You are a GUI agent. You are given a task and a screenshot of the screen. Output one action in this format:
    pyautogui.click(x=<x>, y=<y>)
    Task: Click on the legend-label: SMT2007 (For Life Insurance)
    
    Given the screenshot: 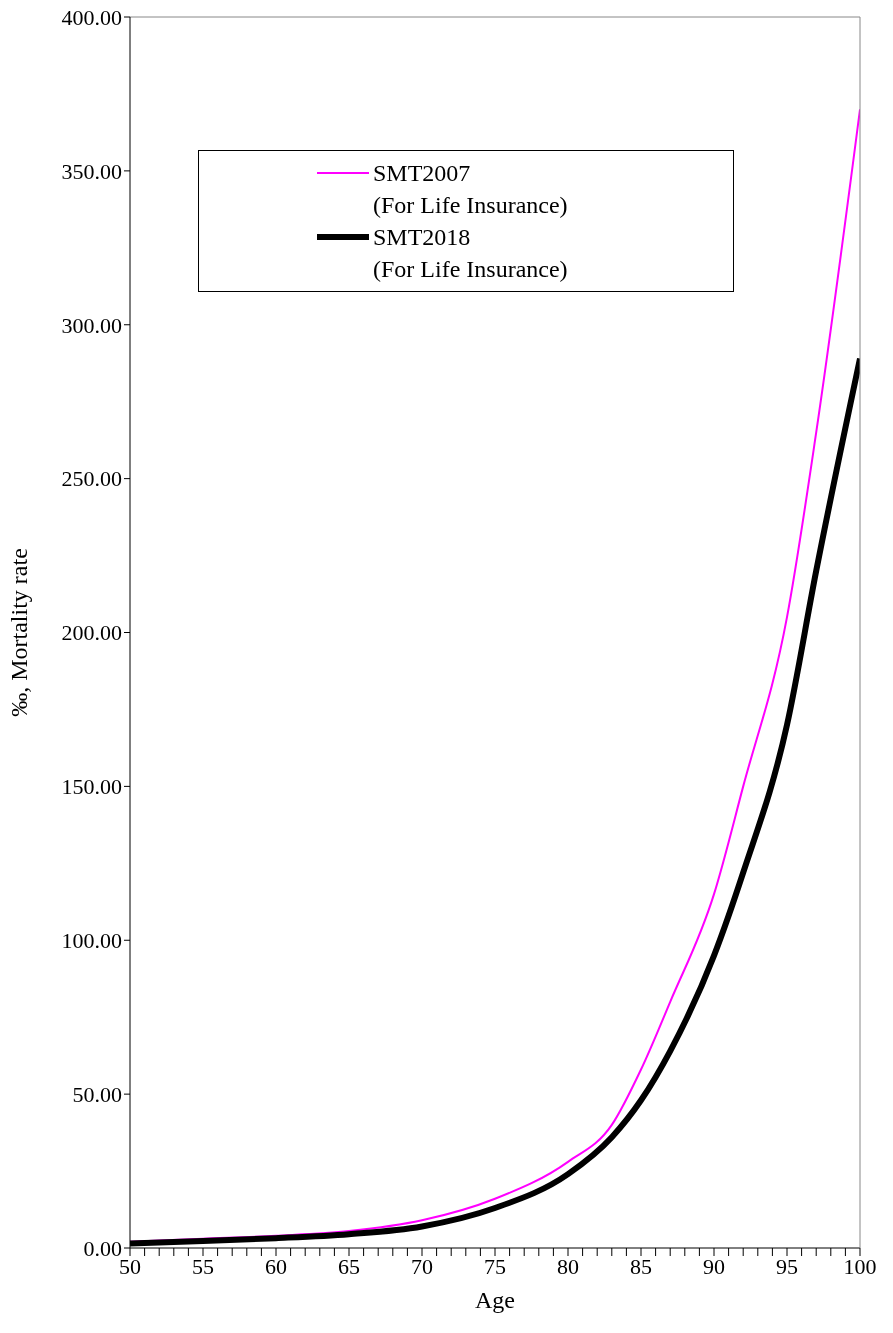 What is the action you would take?
    pyautogui.click(x=470, y=189)
    